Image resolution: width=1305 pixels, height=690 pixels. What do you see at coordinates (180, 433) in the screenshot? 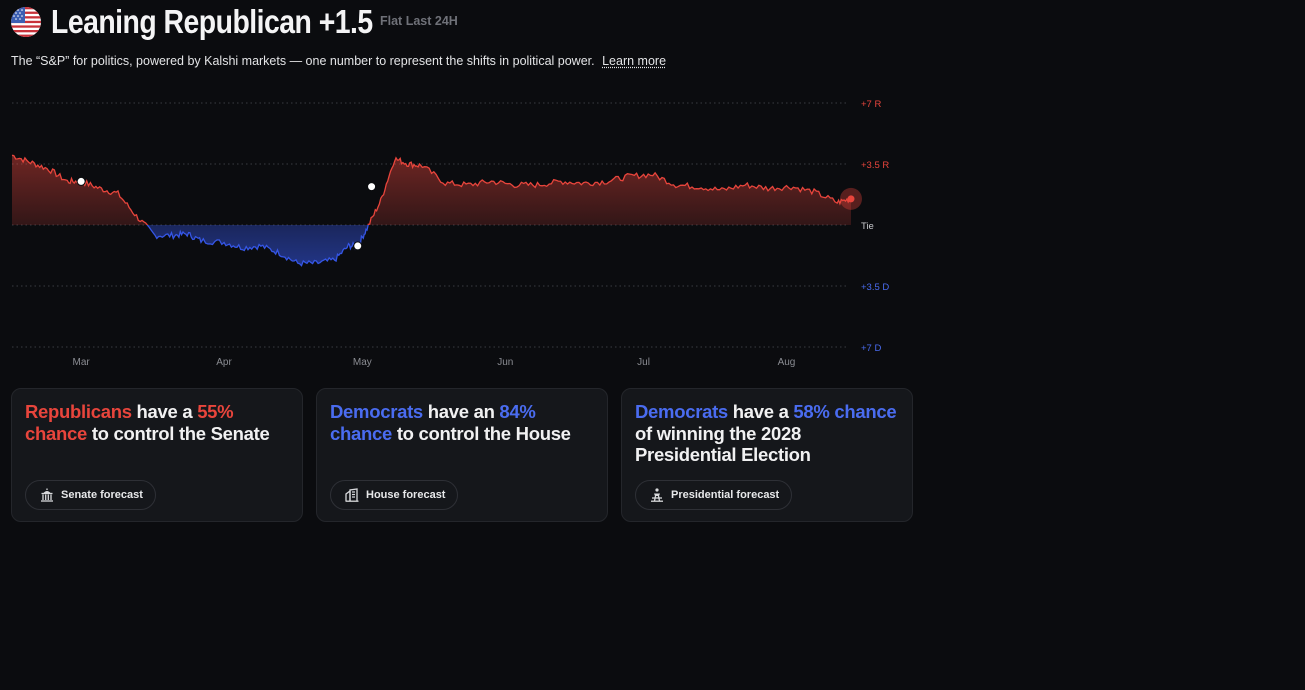
I see `headline-rest: to control the Senate` at bounding box center [180, 433].